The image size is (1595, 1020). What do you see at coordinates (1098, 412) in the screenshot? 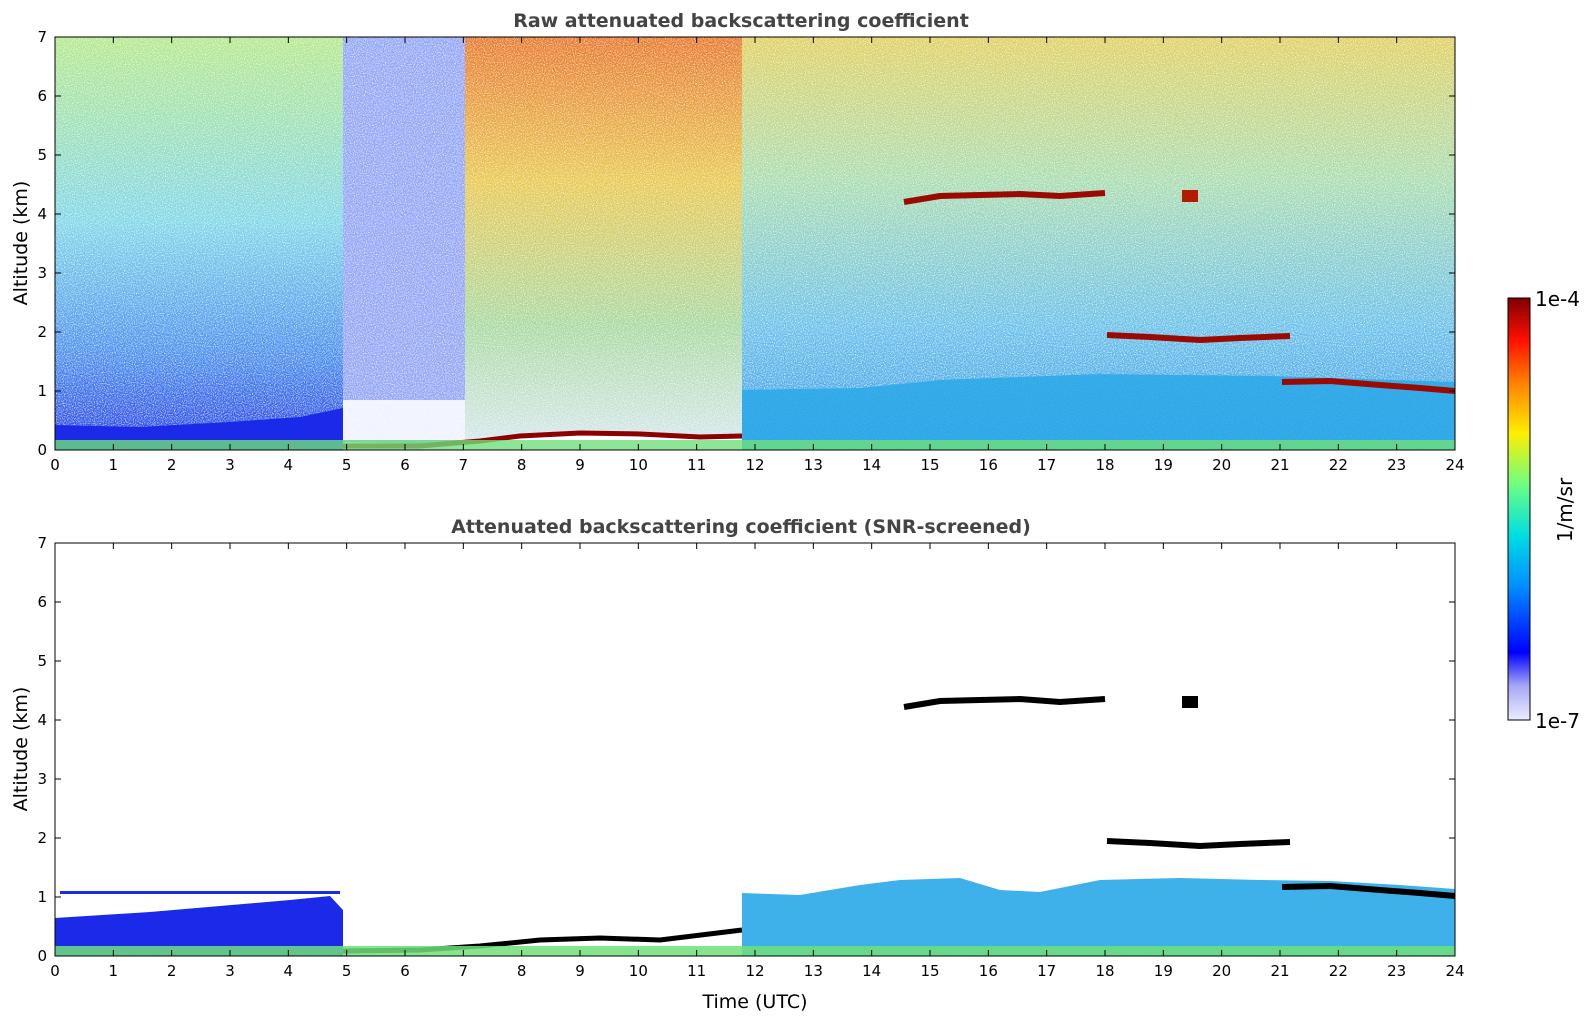
I see `raw-boundary-layer-day` at bounding box center [1098, 412].